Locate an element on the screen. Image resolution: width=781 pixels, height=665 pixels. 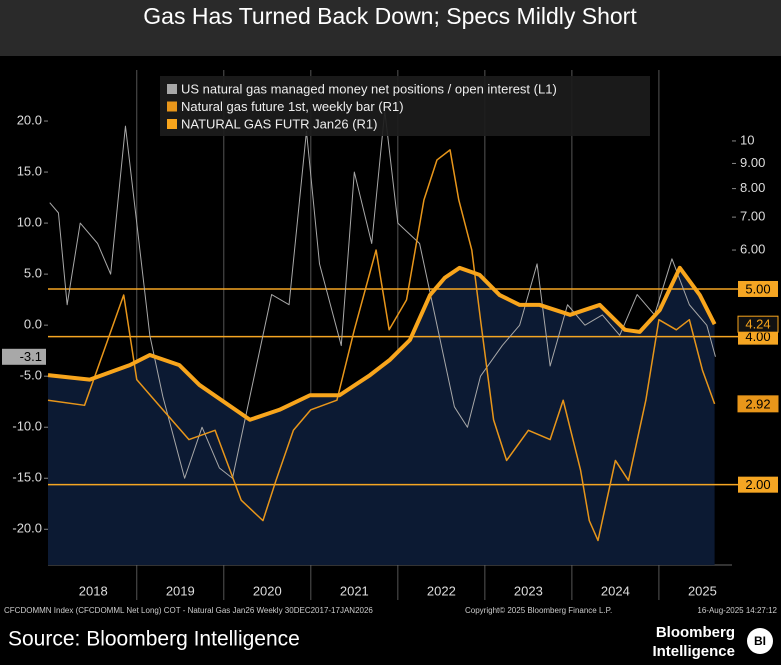
brand-badge: BI is located at coordinates (760, 641).